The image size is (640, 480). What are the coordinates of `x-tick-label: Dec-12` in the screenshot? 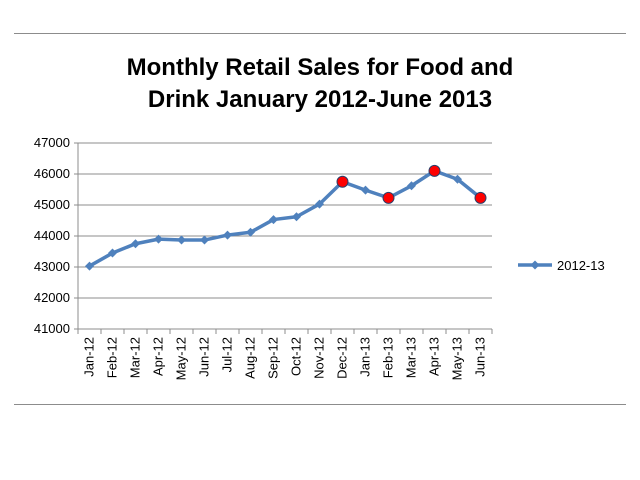 It's located at (342, 358).